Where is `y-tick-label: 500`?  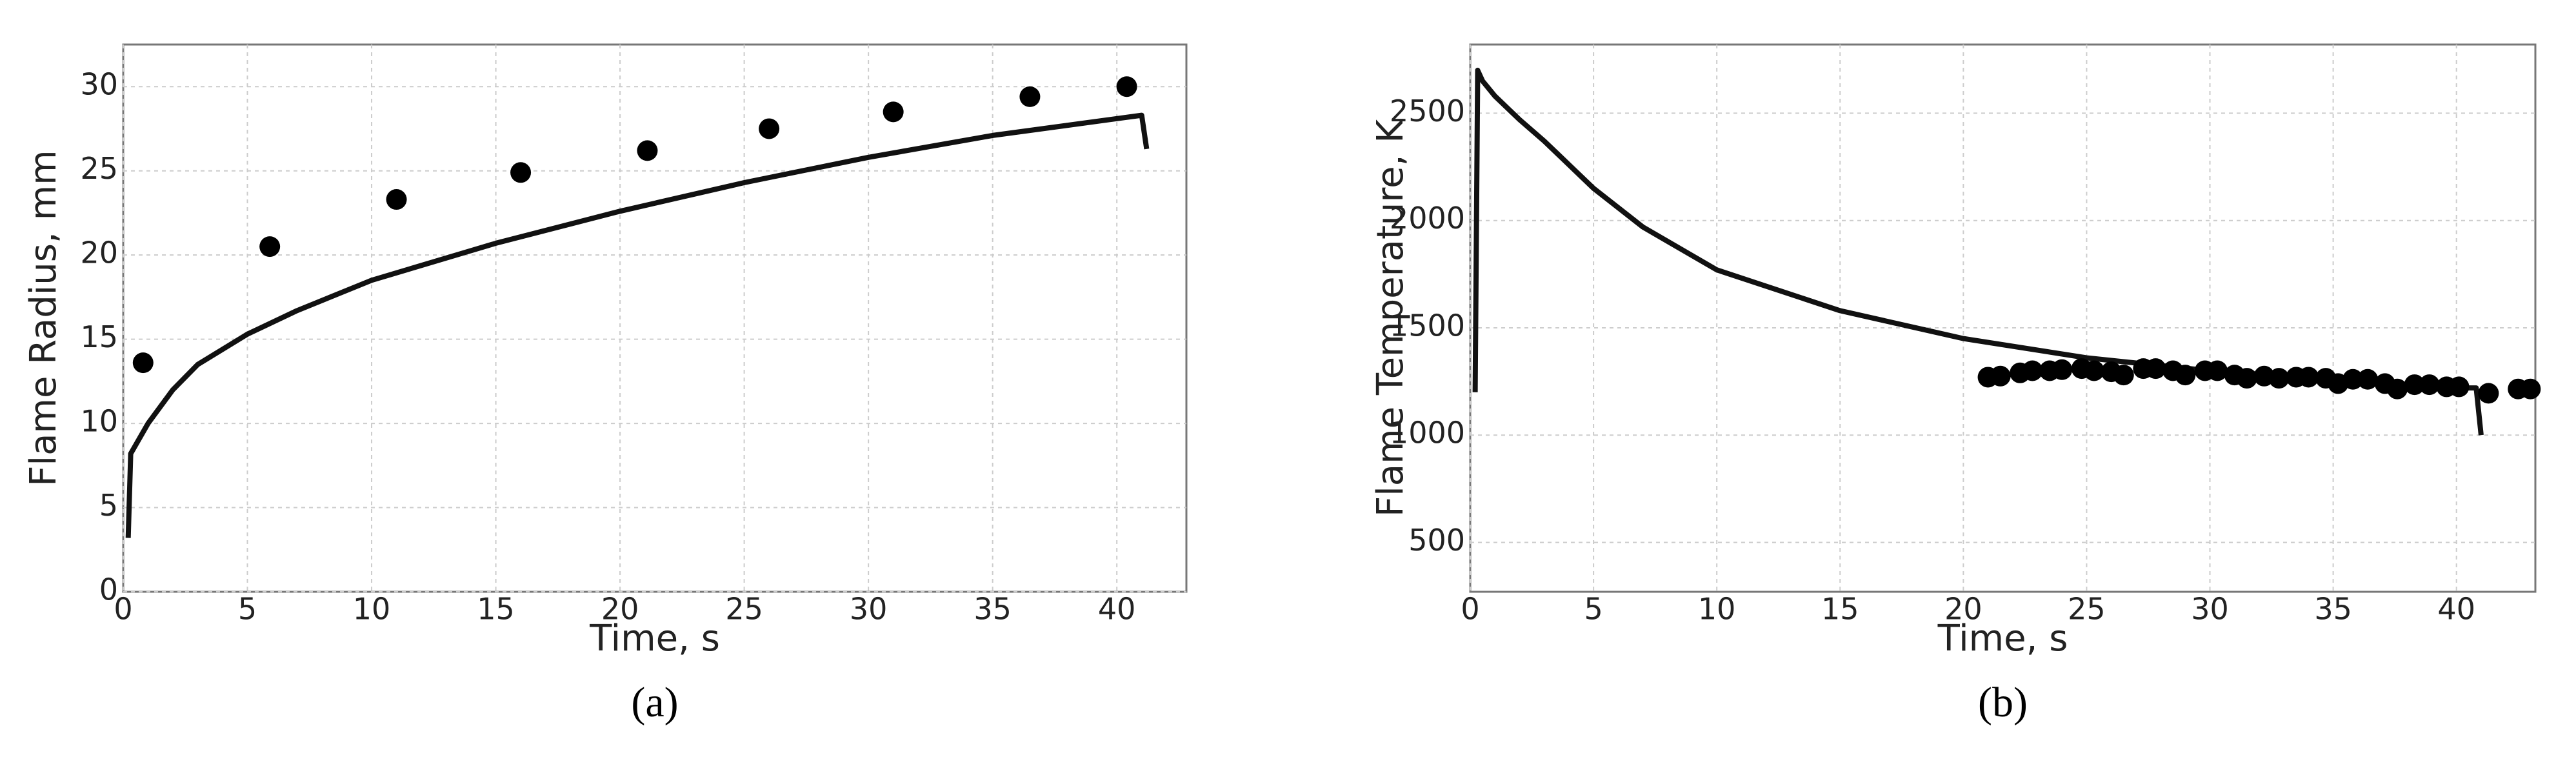
y-tick-label: 500 is located at coordinates (1436, 540).